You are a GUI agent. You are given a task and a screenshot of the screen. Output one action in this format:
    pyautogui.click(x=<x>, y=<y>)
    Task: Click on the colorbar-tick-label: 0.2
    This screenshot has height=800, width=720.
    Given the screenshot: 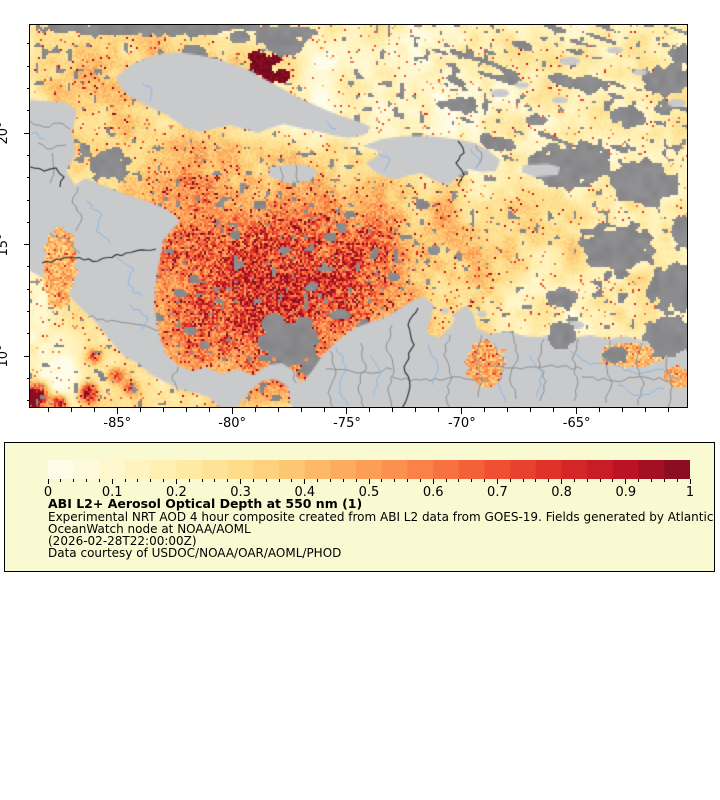 What is the action you would take?
    pyautogui.click(x=176, y=492)
    